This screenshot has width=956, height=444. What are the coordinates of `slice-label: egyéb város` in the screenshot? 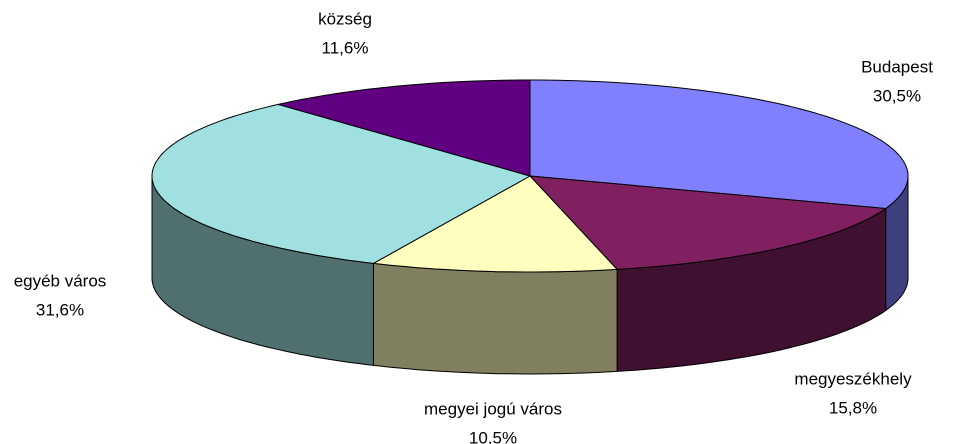 It's located at (60, 280).